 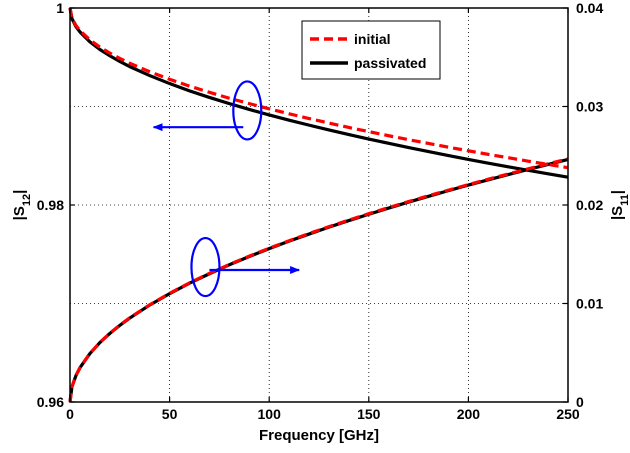 What do you see at coordinates (372, 39) in the screenshot?
I see `legend-label-initial: initial` at bounding box center [372, 39].